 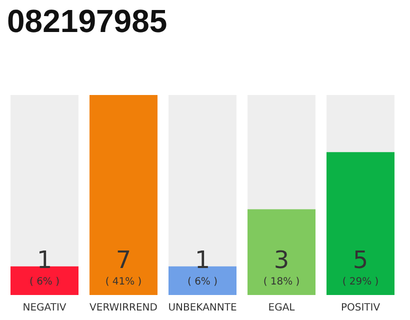 What do you see at coordinates (124, 260) in the screenshot?
I see `data-label: 7` at bounding box center [124, 260].